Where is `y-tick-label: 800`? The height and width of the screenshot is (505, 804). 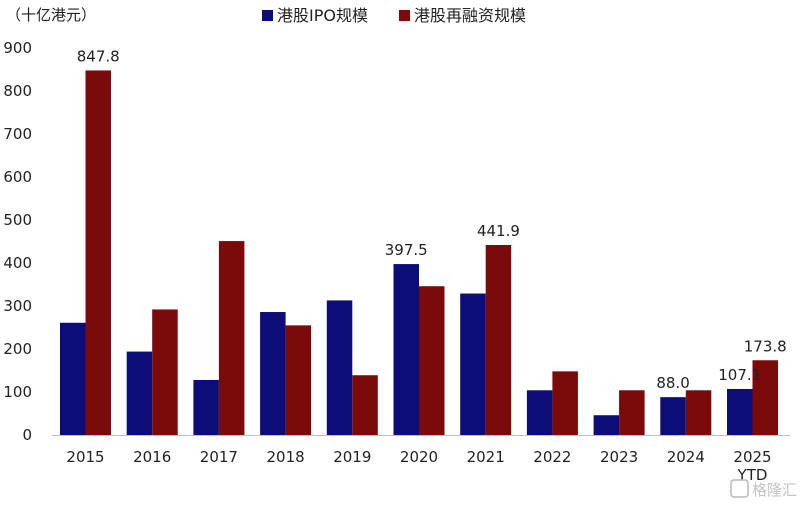
y-tick-label: 800 is located at coordinates (17, 91).